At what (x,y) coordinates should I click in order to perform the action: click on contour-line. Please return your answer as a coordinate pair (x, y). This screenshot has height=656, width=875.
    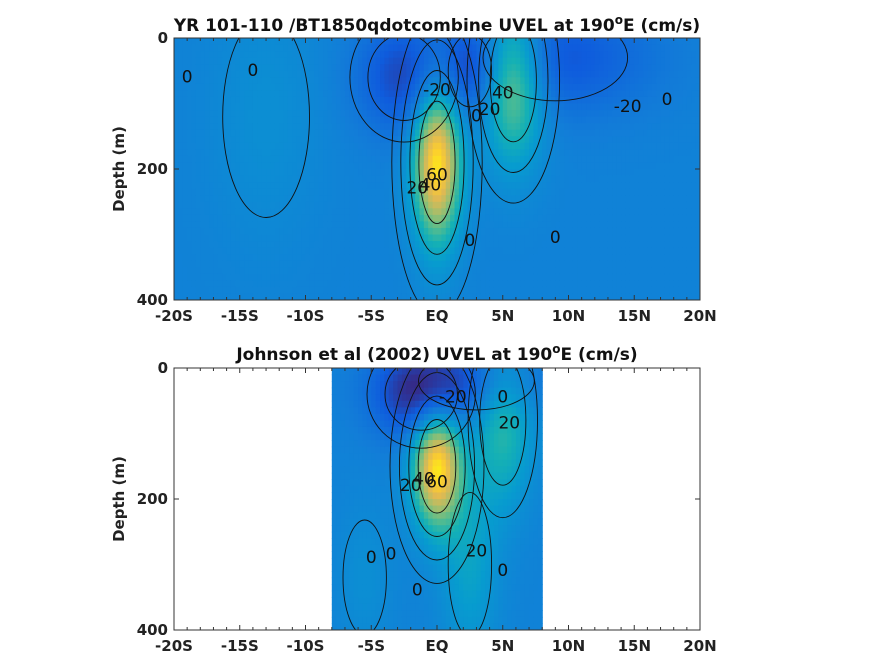
    Looking at the image, I should click on (437, 162).